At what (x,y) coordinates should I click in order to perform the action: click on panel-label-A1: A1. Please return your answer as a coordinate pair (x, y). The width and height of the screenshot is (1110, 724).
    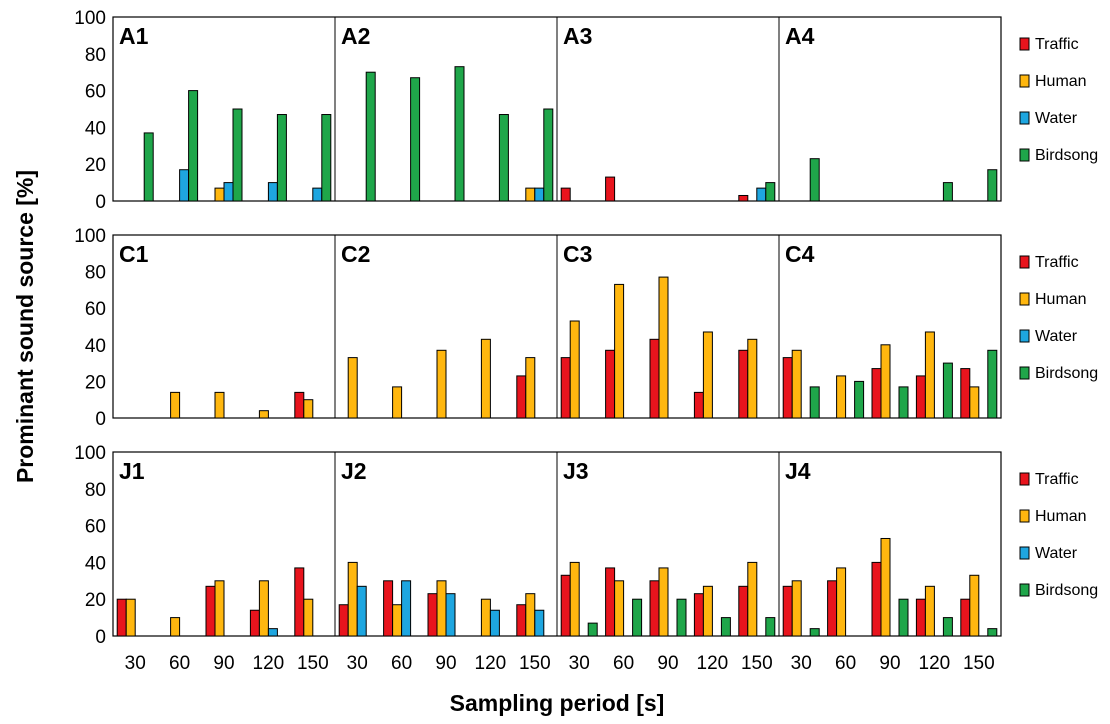
    Looking at the image, I should click on (134, 36).